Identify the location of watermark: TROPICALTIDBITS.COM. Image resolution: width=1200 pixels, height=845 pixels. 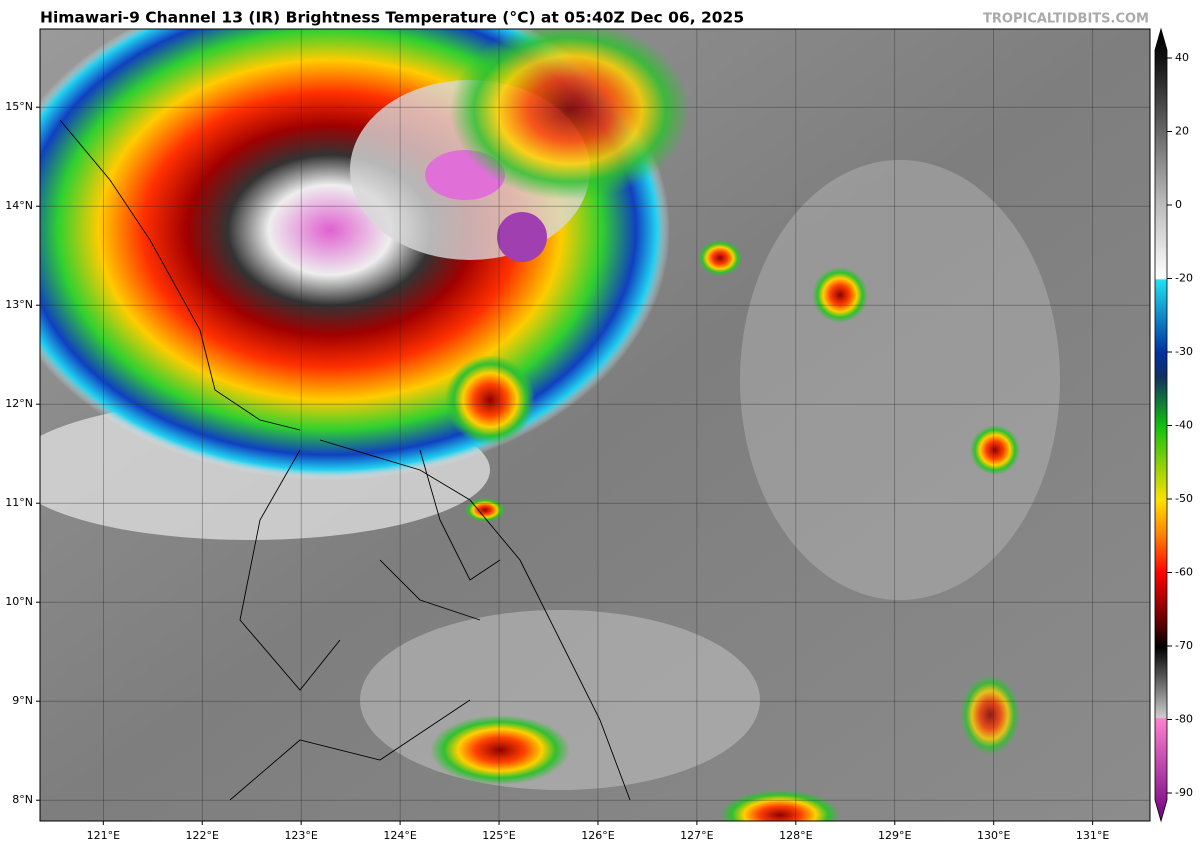
(1066, 19).